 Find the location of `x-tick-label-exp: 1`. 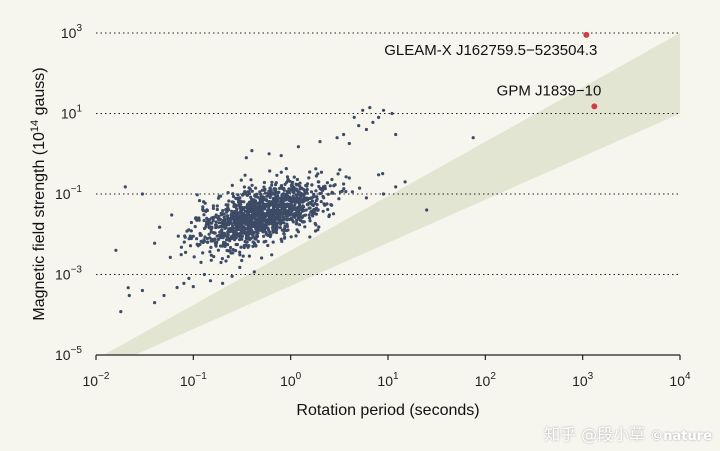

x-tick-label-exp: 1 is located at coordinates (396, 376).